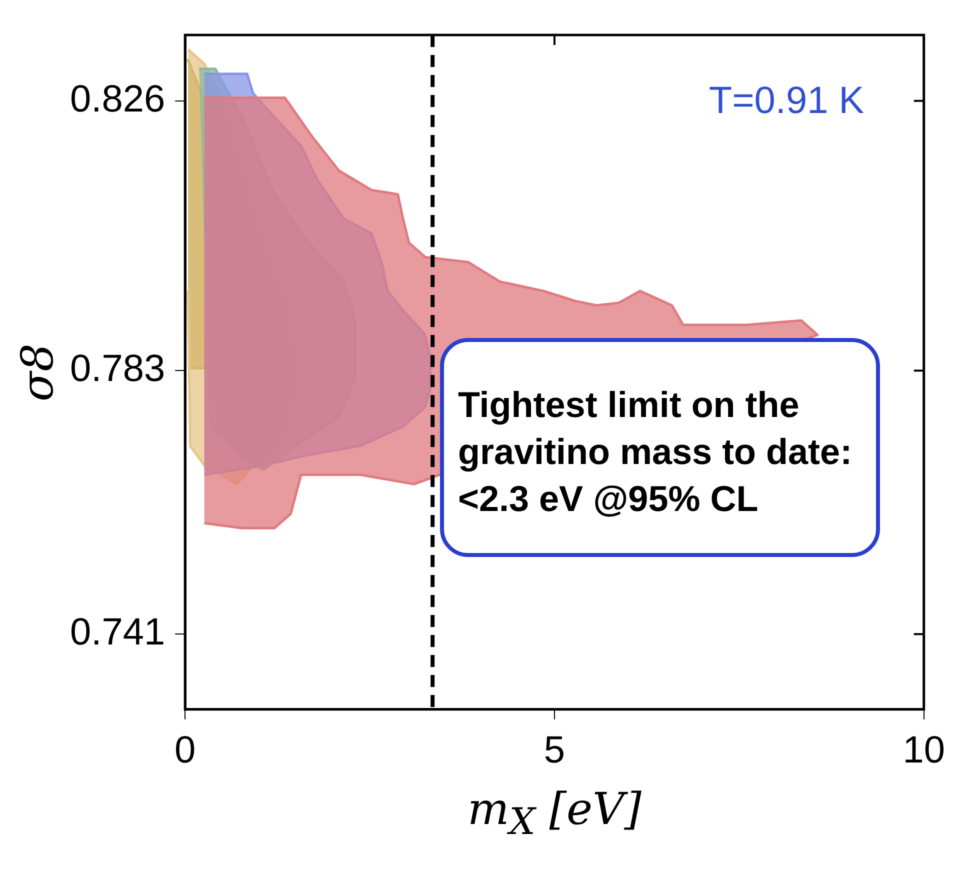 Image resolution: width=955 pixels, height=875 pixels. Describe the element at coordinates (660, 447) in the screenshot. I see `callout-box: Tightest limit on the gravitino mass to date: <2.3 eV @95% CL` at that location.